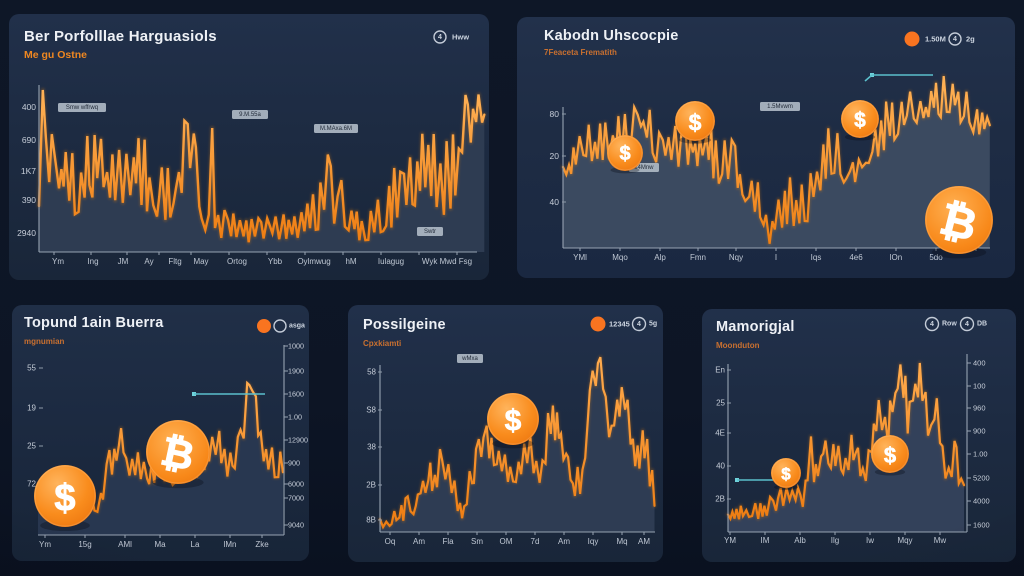  Describe the element at coordinates (835, 540) in the screenshot. I see `svg-text: Ilg` at that location.